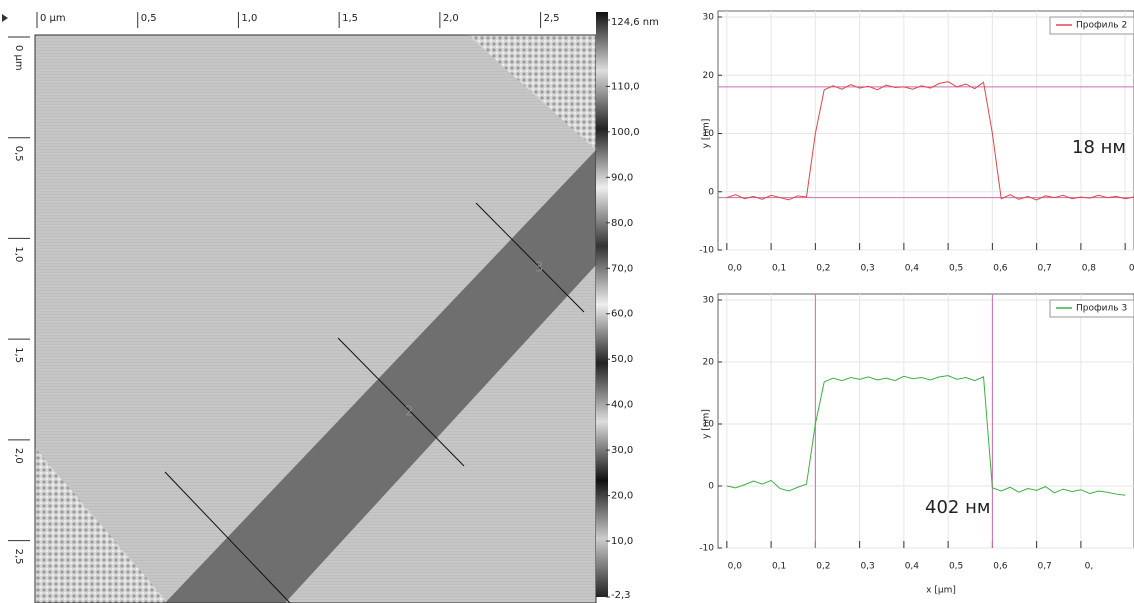 The height and width of the screenshot is (603, 1134). Describe the element at coordinates (18, 58) in the screenshot. I see `y-tick-label: 0 µm` at that location.